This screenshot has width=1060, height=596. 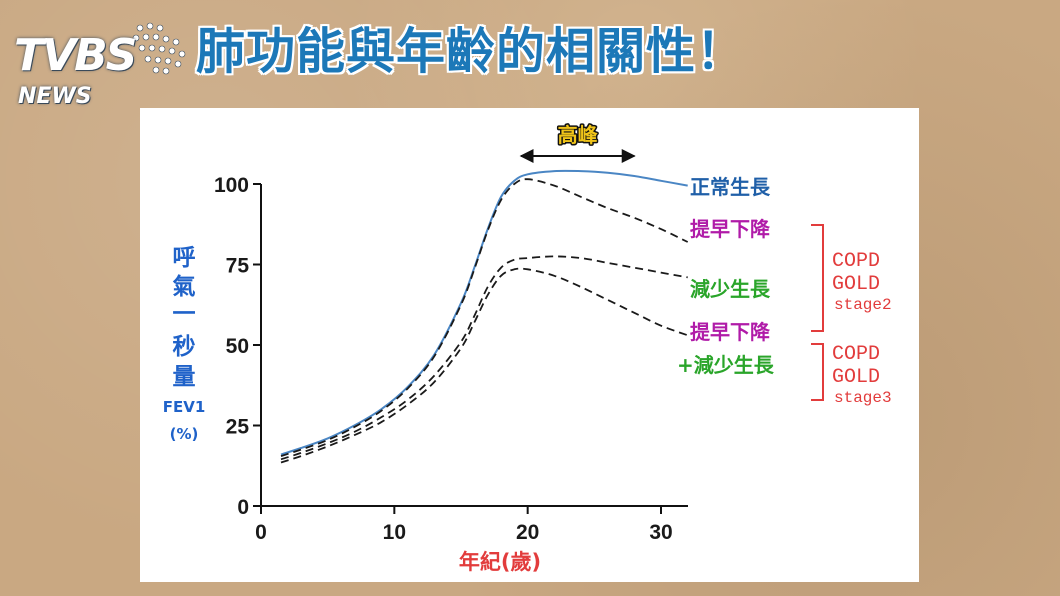 I want to click on x-tick-label: 30, so click(x=660, y=532).